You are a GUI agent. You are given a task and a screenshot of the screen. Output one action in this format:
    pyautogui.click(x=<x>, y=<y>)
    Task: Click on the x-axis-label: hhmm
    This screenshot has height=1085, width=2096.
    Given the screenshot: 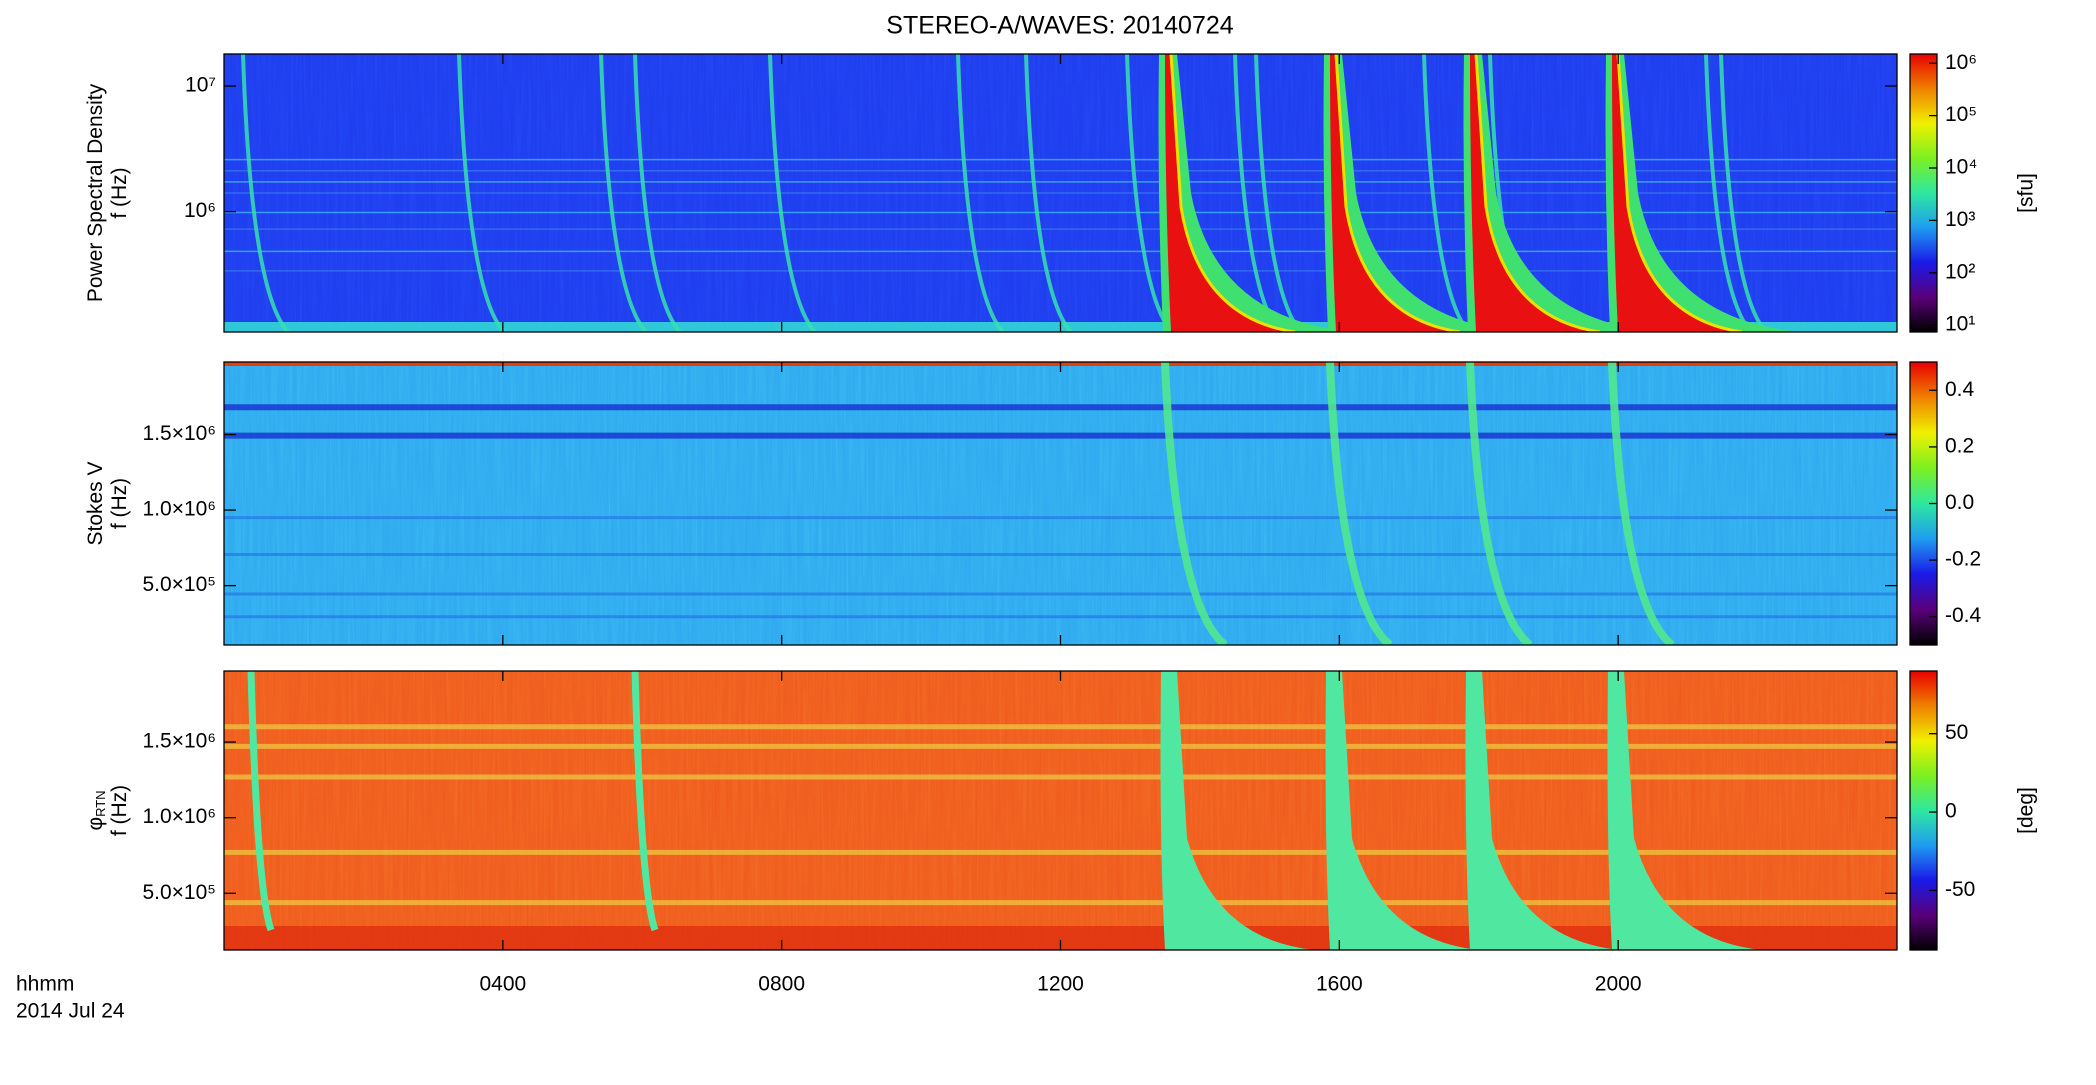 What is the action you would take?
    pyautogui.click(x=45, y=984)
    